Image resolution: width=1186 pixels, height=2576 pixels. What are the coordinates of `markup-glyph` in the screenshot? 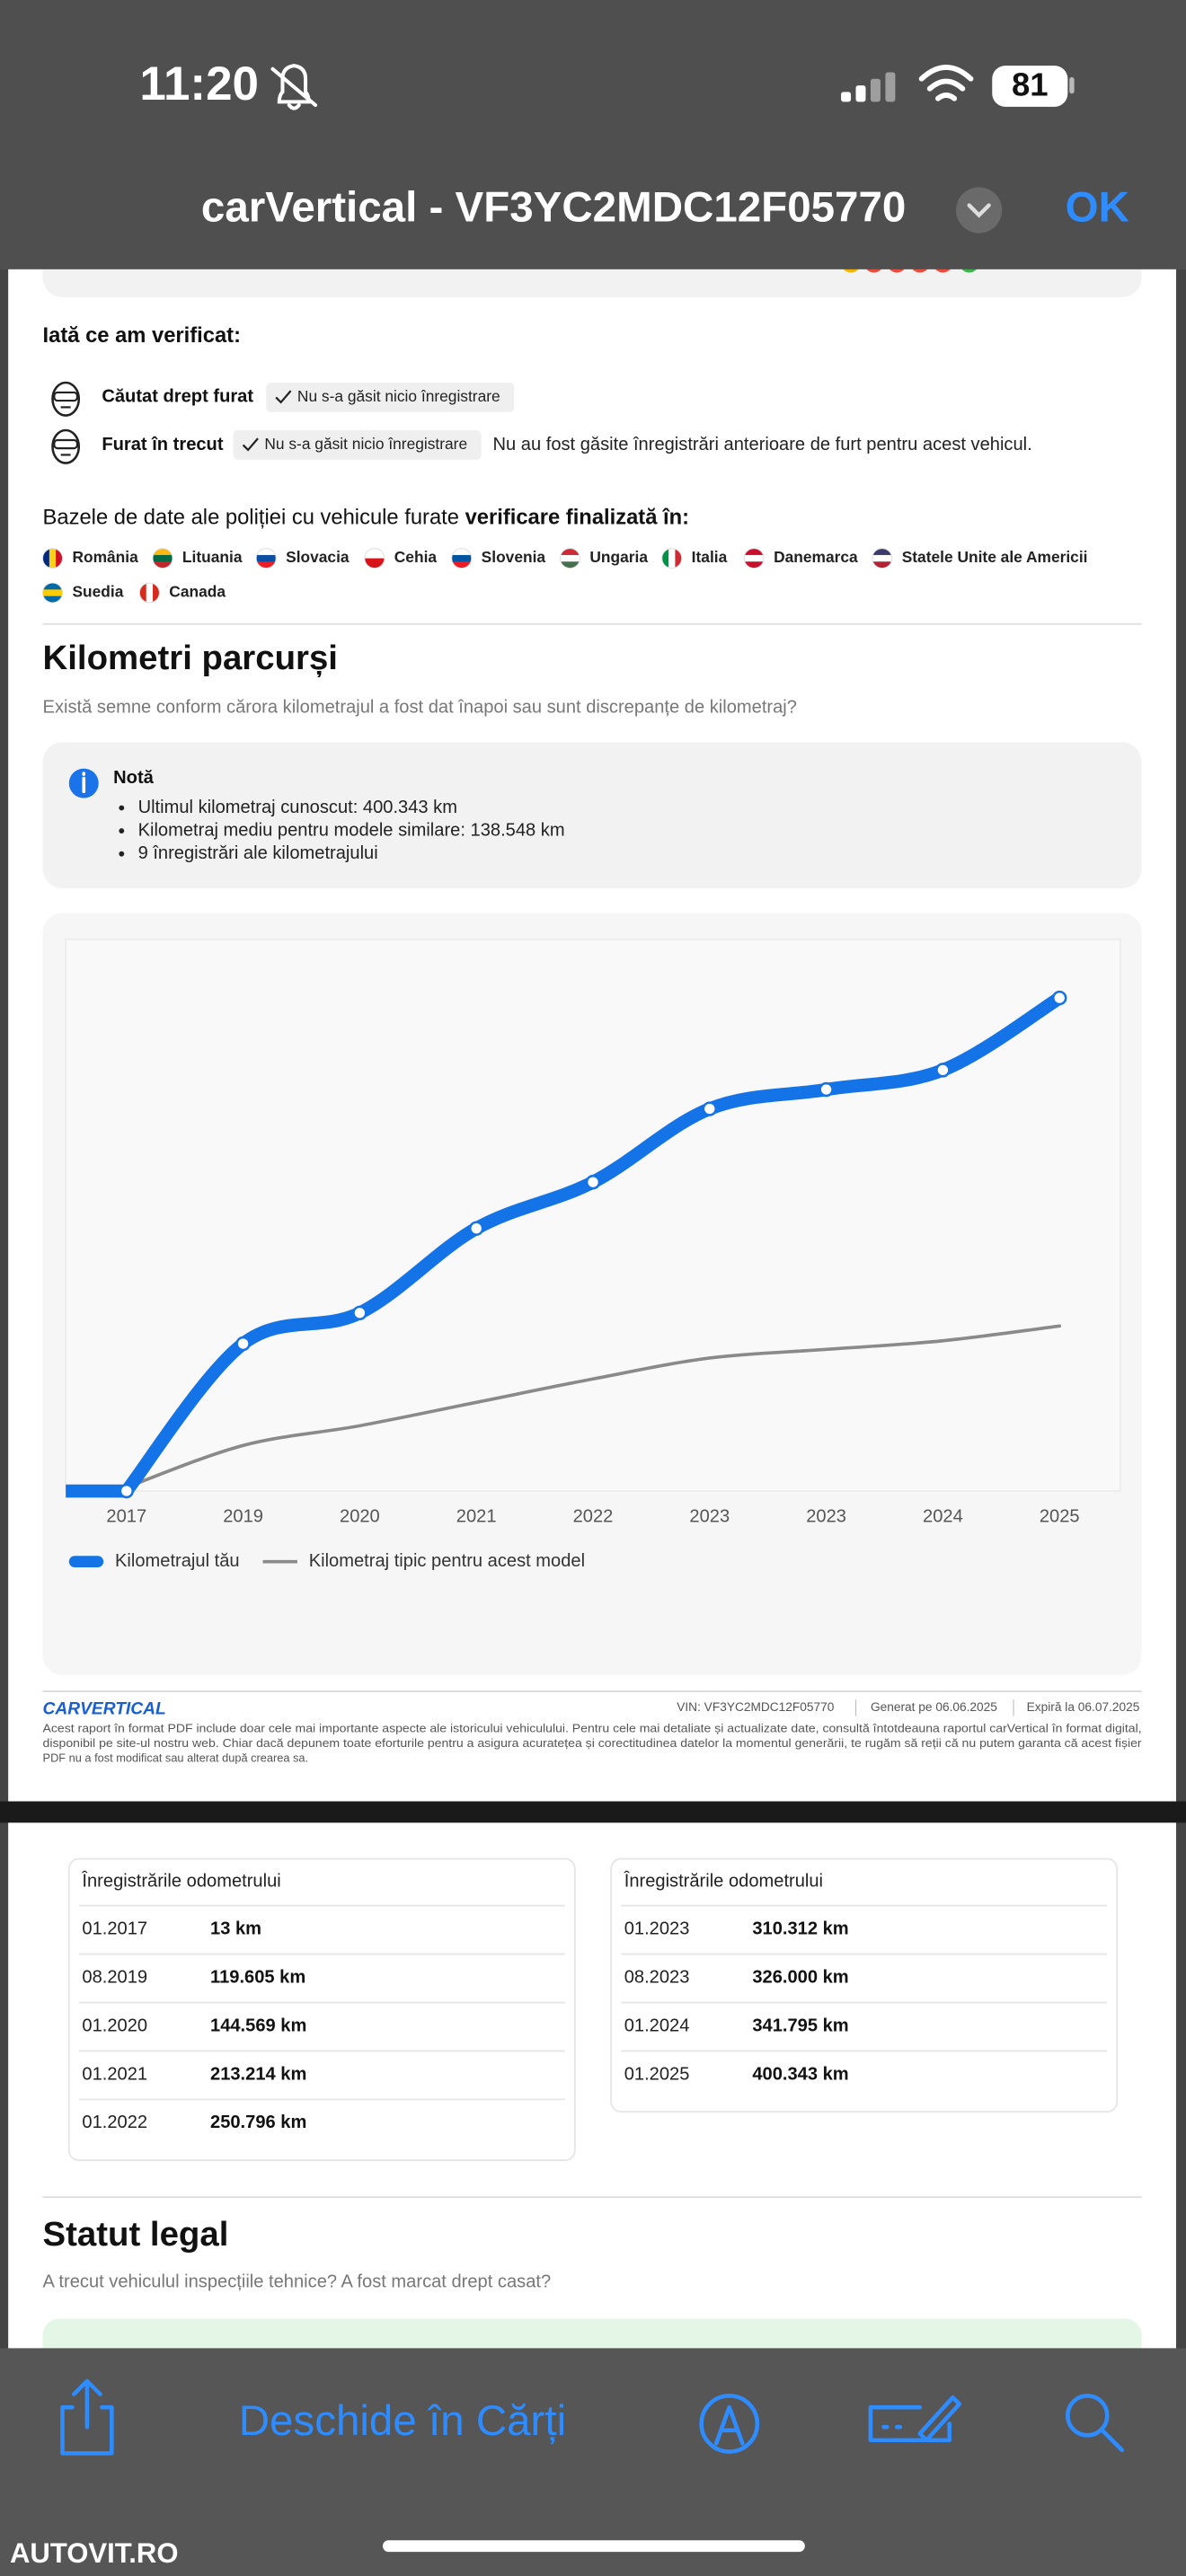 It's located at (729, 2425).